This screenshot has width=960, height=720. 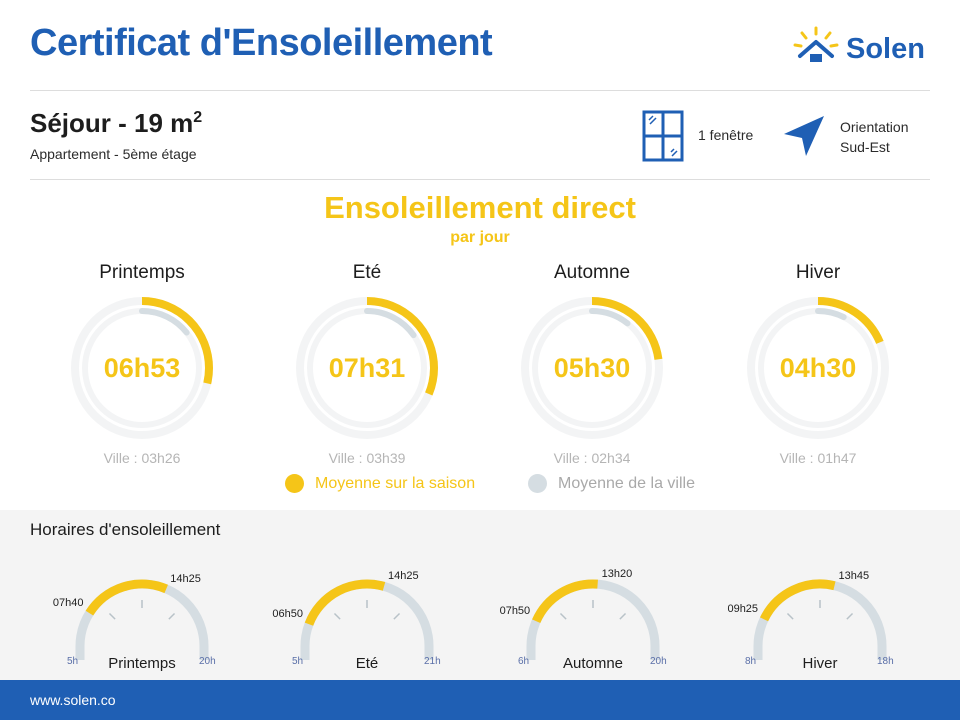 I want to click on gauge-season-name: Hiver, so click(x=820, y=663).